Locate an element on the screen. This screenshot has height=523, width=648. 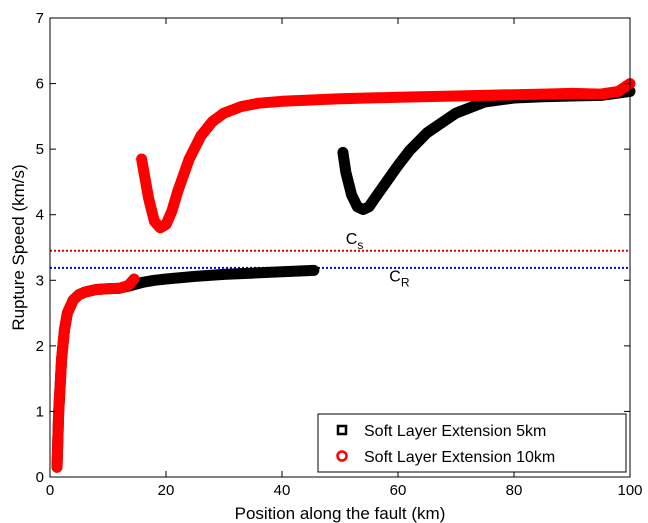
y-tick-label: 6 is located at coordinates (40, 84).